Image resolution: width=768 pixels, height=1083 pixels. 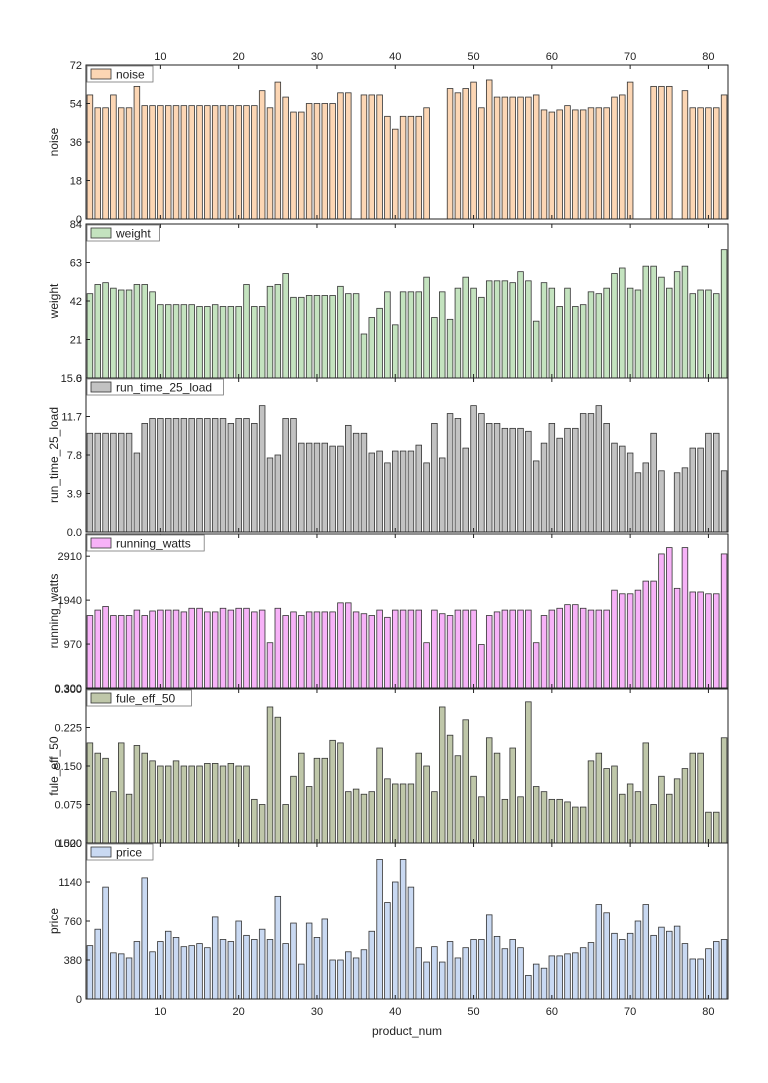 I want to click on bottom-x-tick-label: 60, so click(x=552, y=1012).